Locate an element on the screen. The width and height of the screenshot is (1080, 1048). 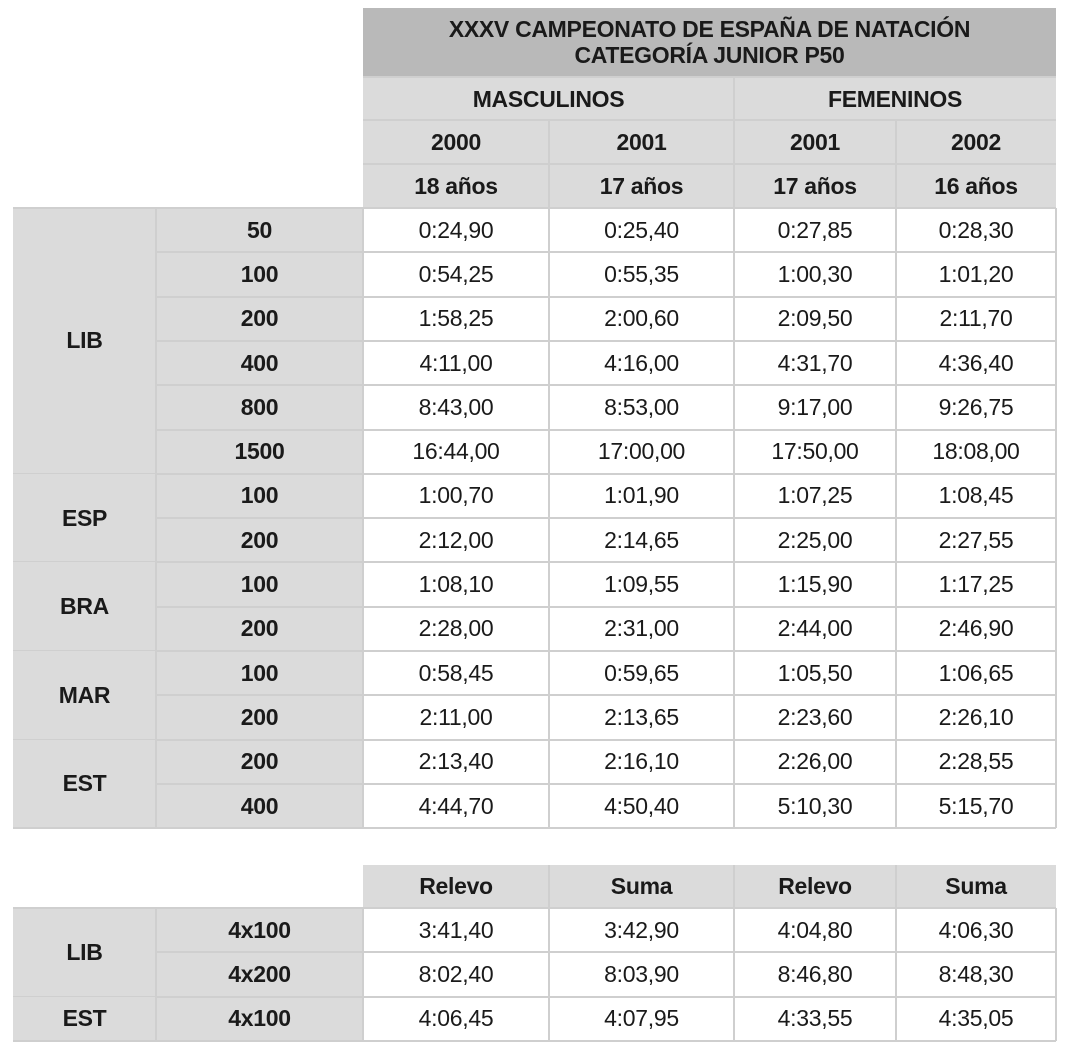
event-time-cell: 8:53,00 is located at coordinates (641, 407).